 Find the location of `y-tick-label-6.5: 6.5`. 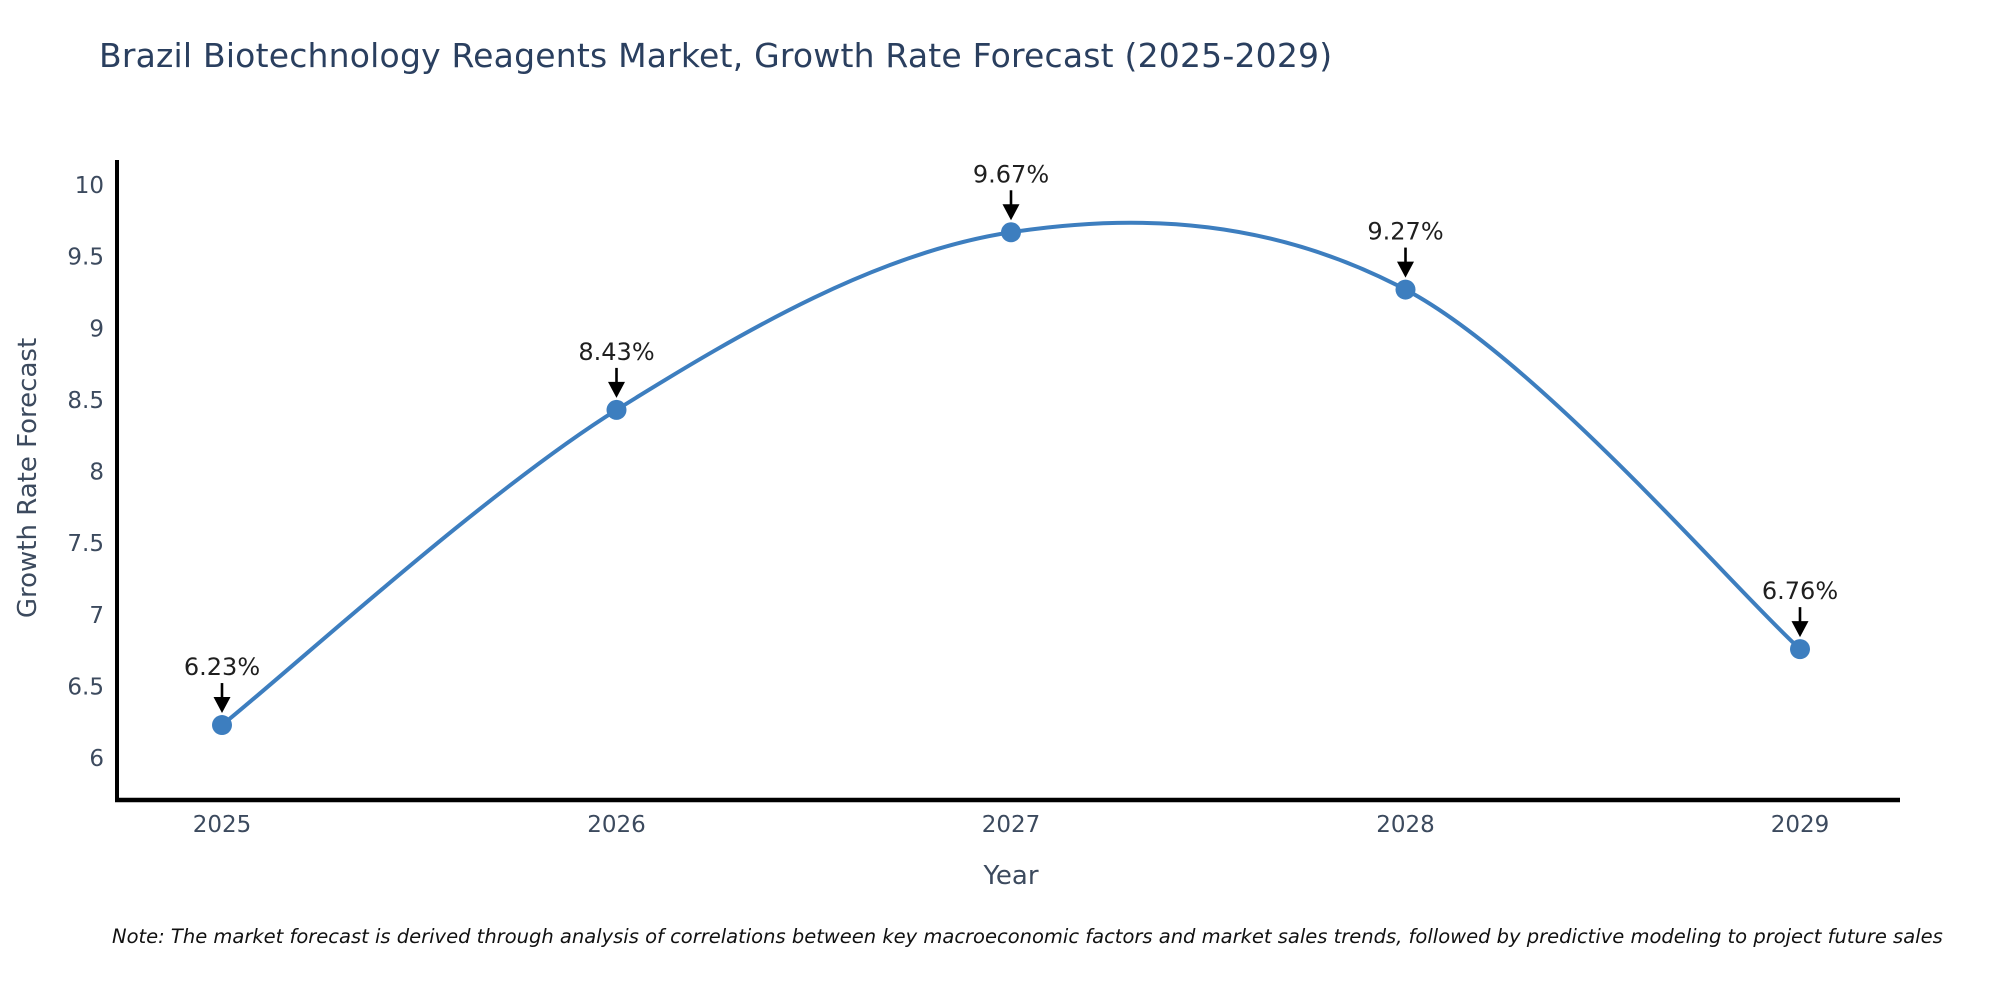

y-tick-label-6.5: 6.5 is located at coordinates (85, 687).